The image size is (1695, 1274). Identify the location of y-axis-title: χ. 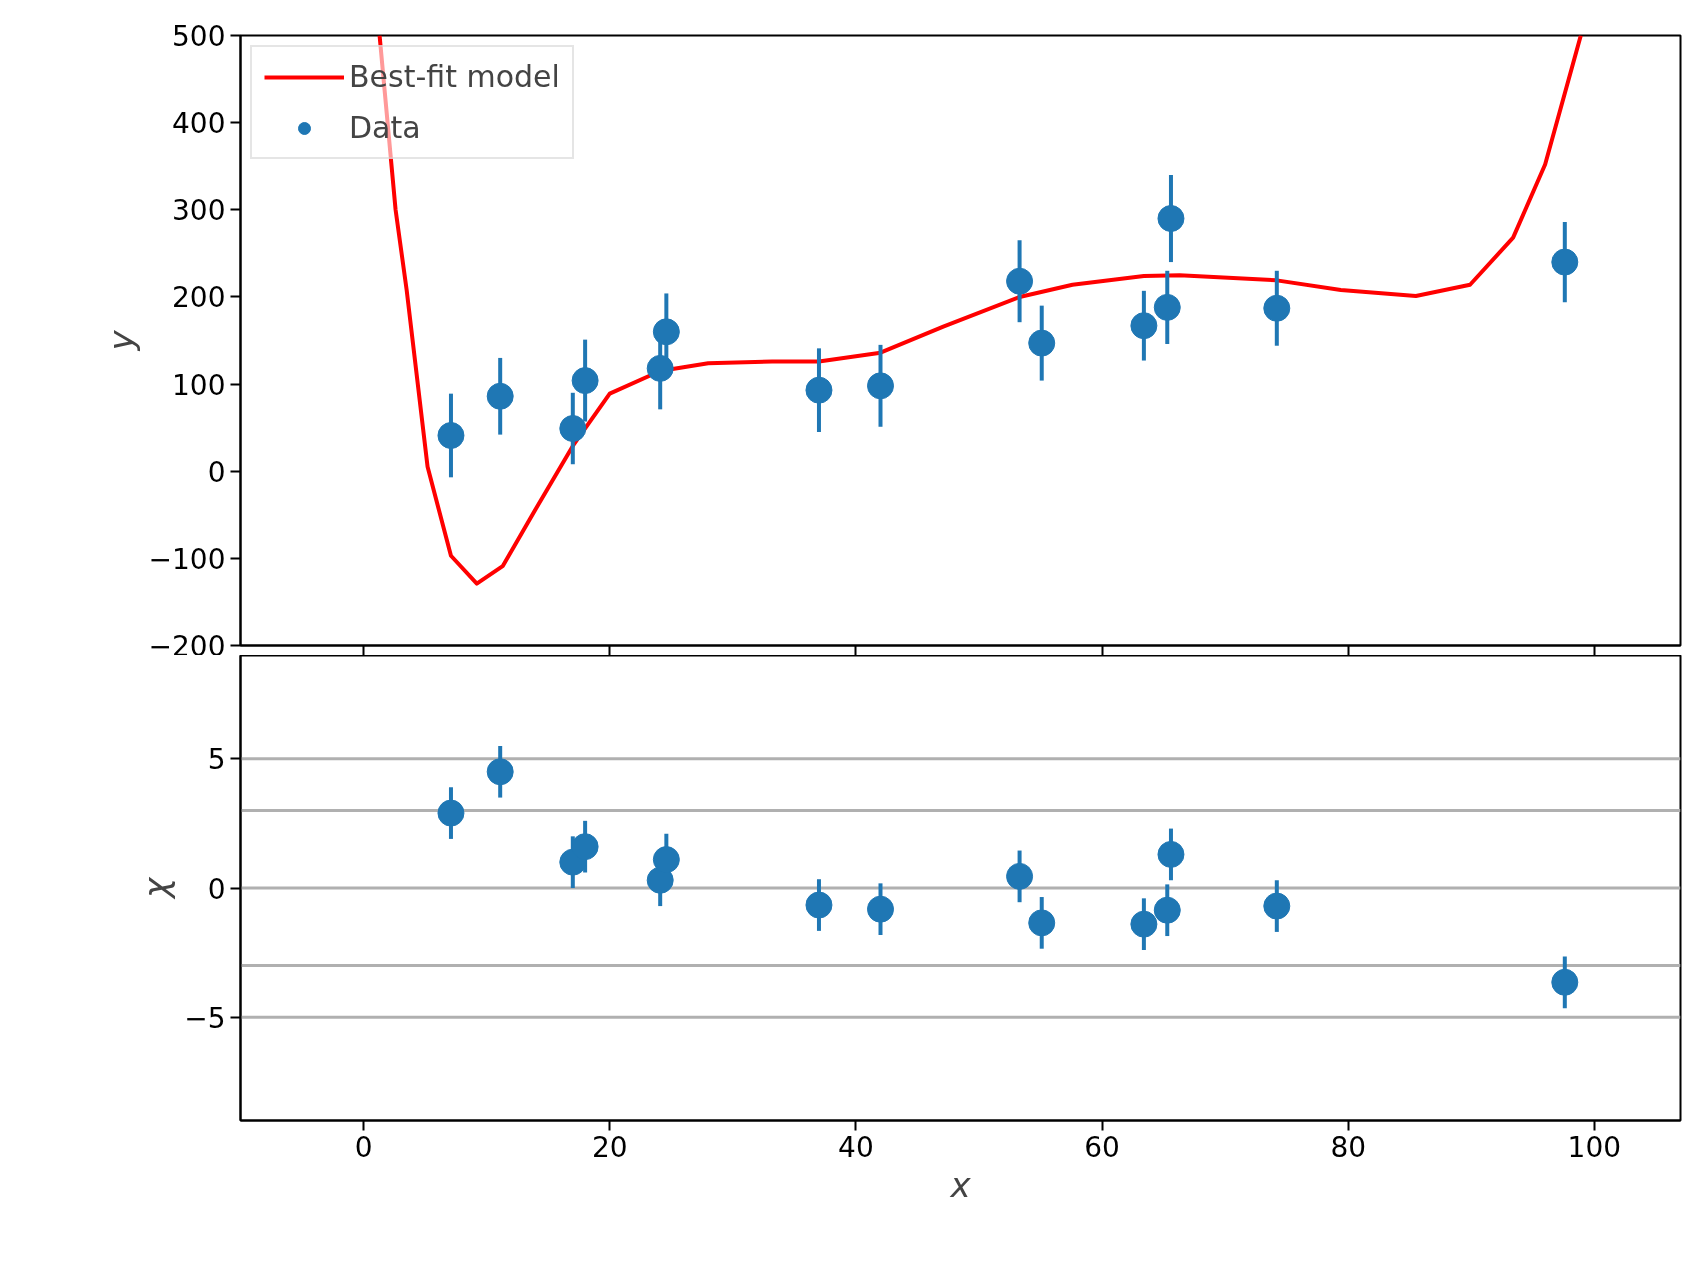
(156, 888).